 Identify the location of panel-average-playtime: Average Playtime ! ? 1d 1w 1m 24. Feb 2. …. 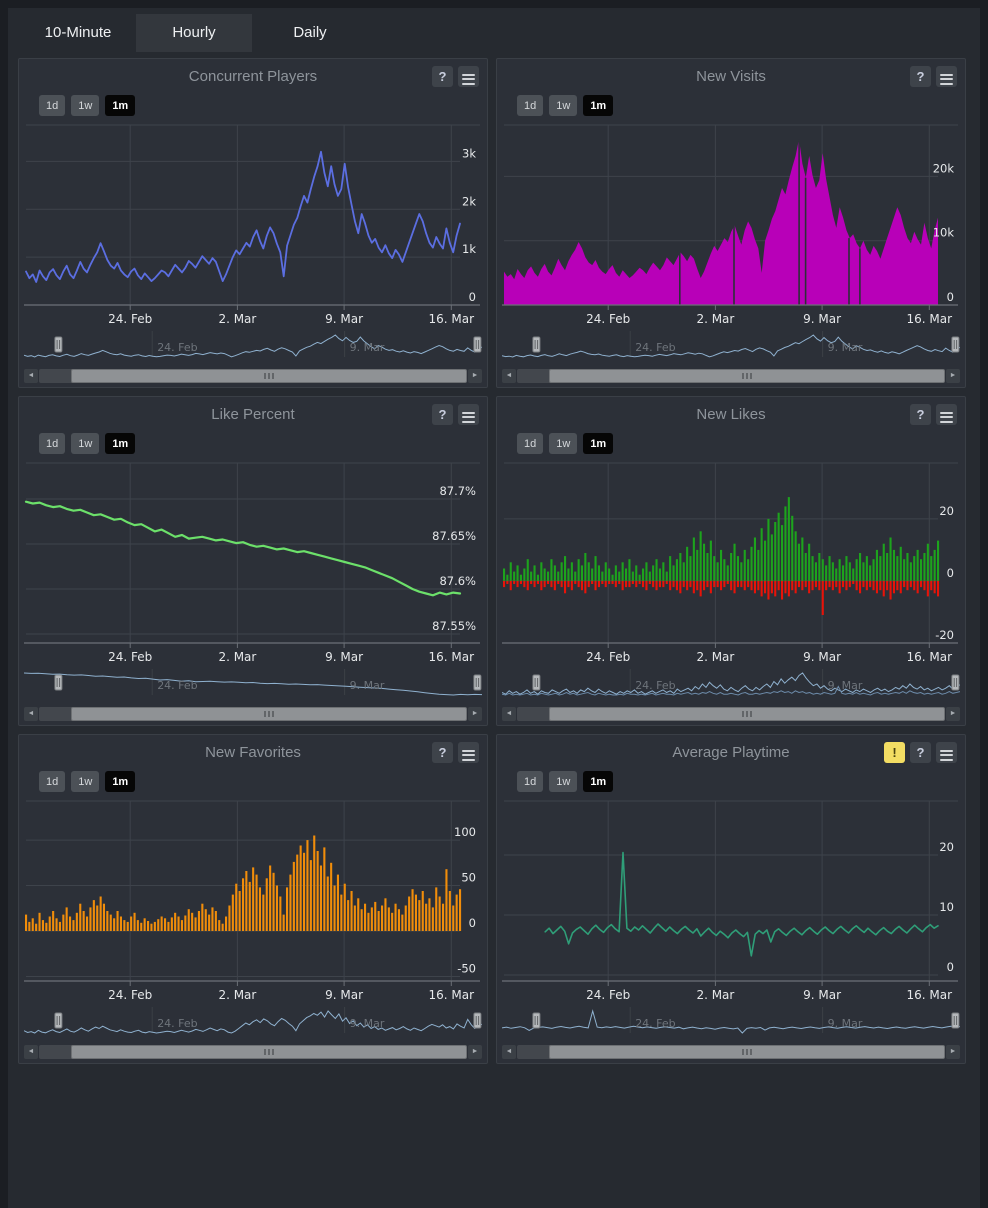
(731, 899).